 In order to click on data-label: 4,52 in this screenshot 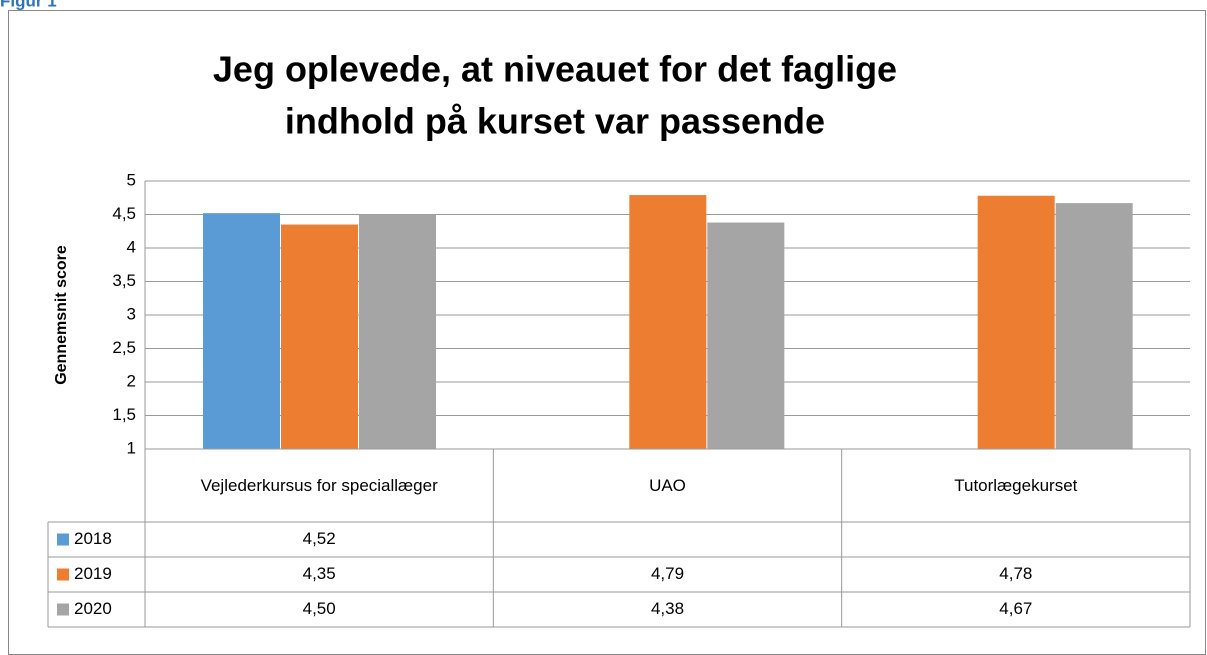, I will do `click(319, 538)`.